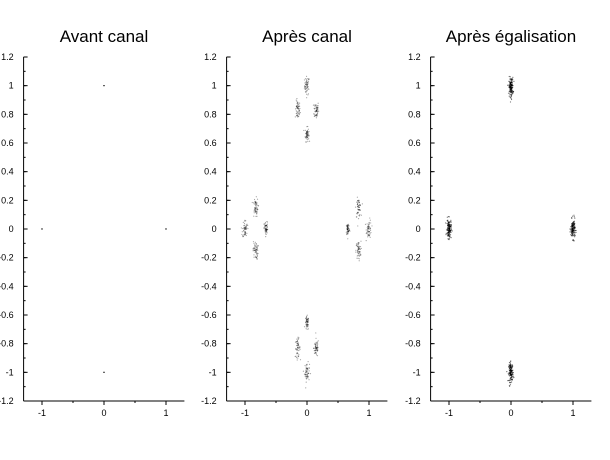 The width and height of the screenshot is (610, 460). What do you see at coordinates (7, 114) in the screenshot?
I see `y-tick-label: 0.8` at bounding box center [7, 114].